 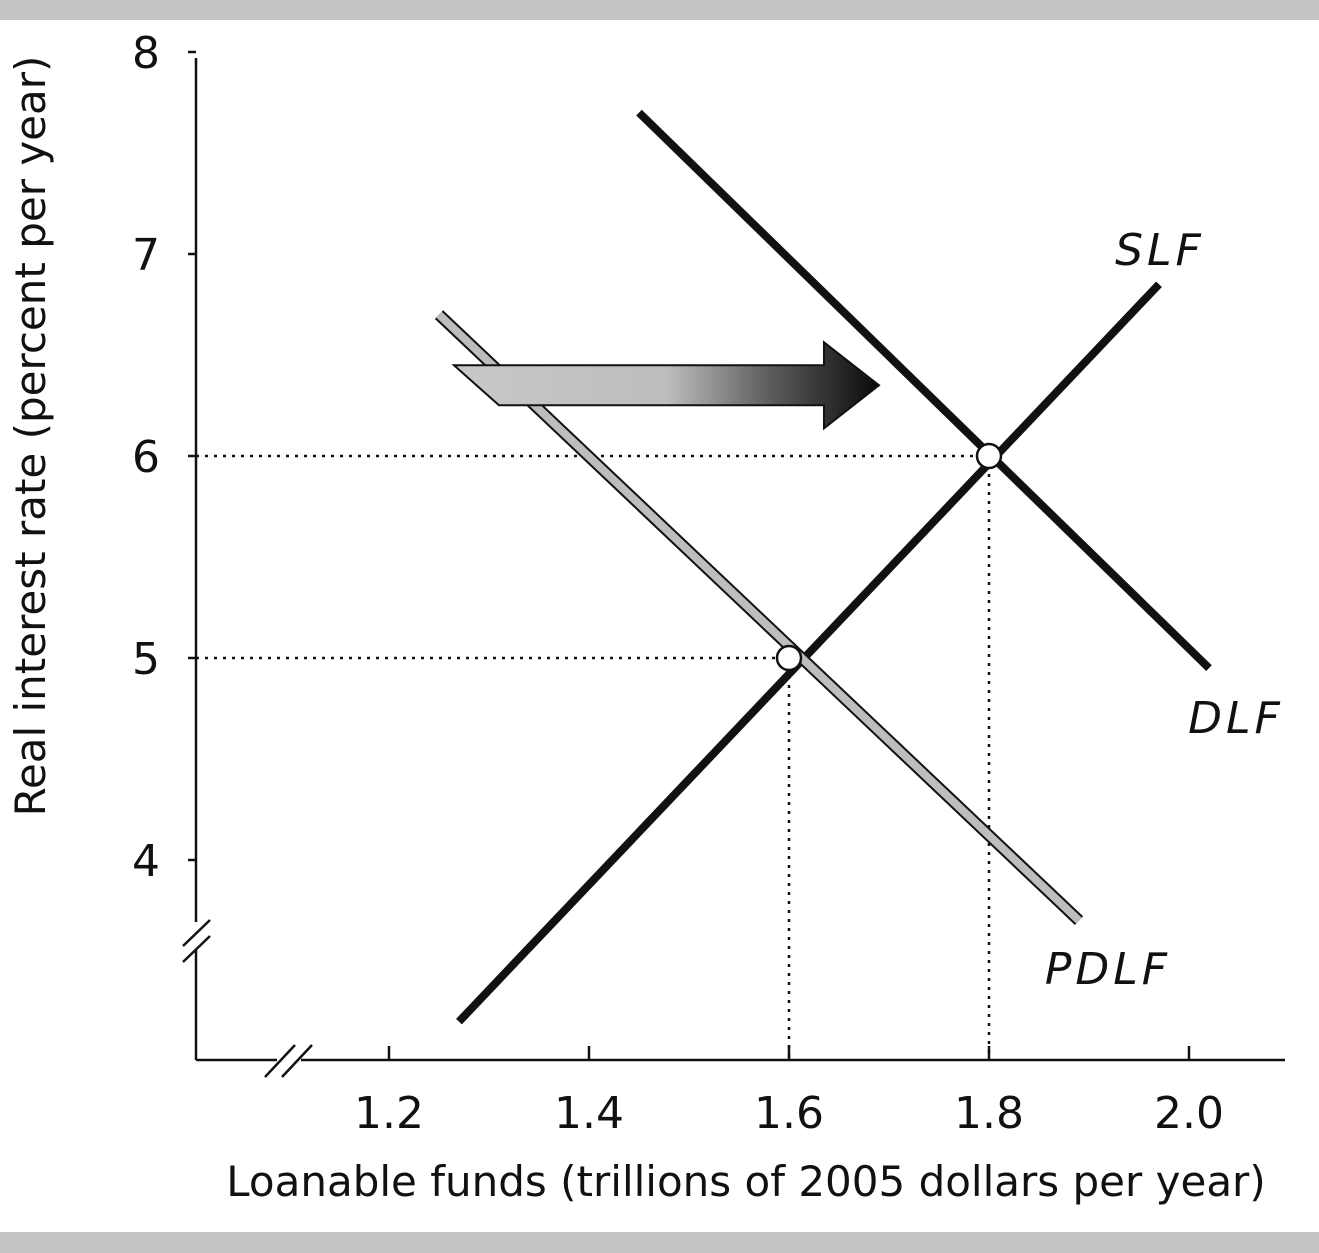 What do you see at coordinates (659, 1242) in the screenshot?
I see `bottom-border-band` at bounding box center [659, 1242].